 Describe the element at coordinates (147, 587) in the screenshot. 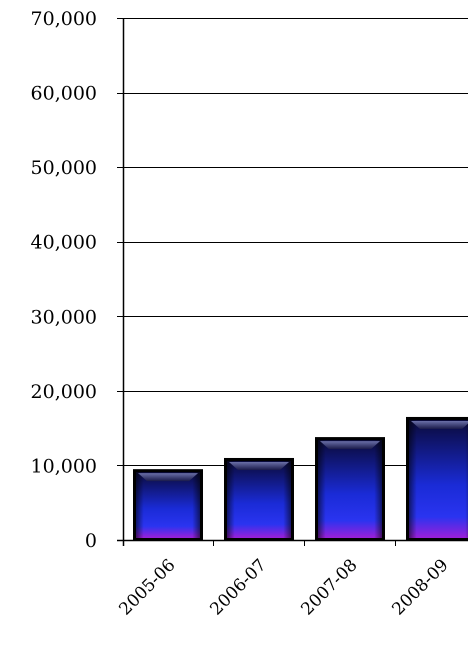

I see `x-tick-label: 2005-06` at that location.